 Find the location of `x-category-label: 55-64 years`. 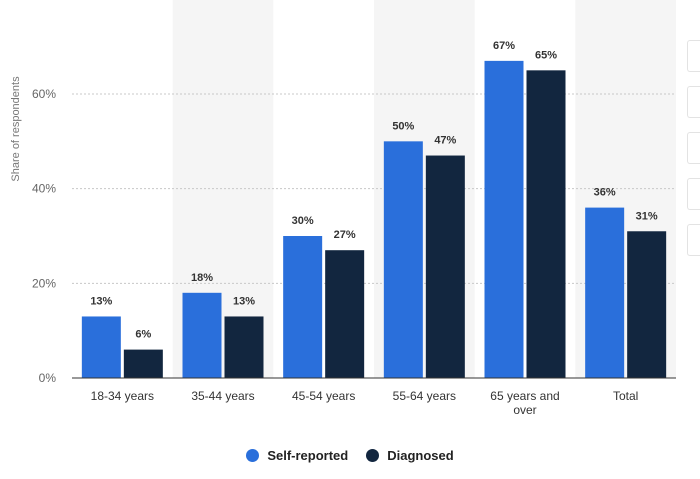

x-category-label: 55-64 years is located at coordinates (424, 396).